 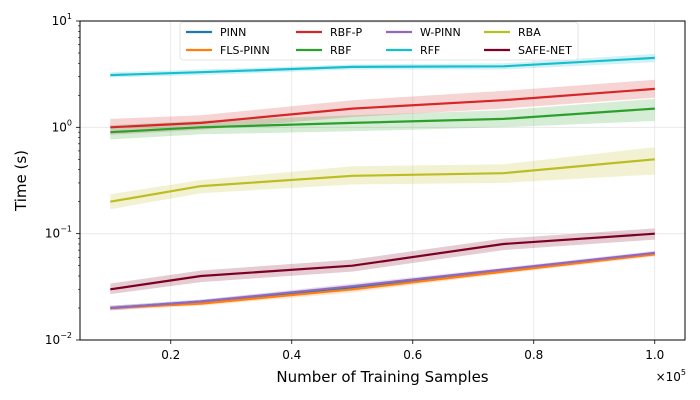 What do you see at coordinates (341, 50) in the screenshot?
I see `legend-label-rbf: RBF` at bounding box center [341, 50].